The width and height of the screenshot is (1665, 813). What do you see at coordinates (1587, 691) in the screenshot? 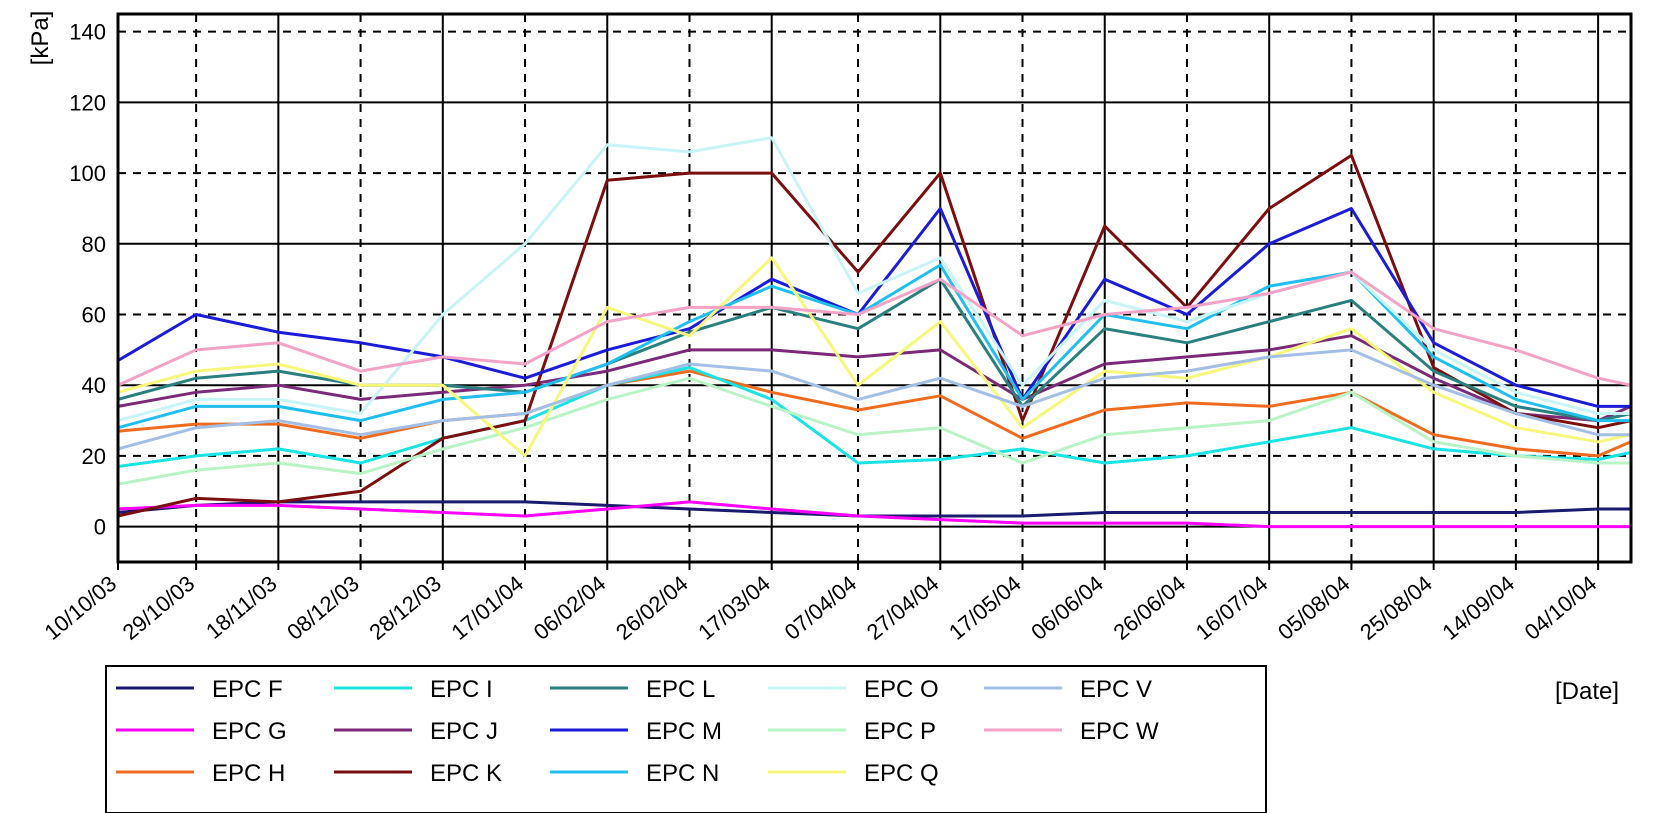
I see `x-axis-label: [Date]` at bounding box center [1587, 691].